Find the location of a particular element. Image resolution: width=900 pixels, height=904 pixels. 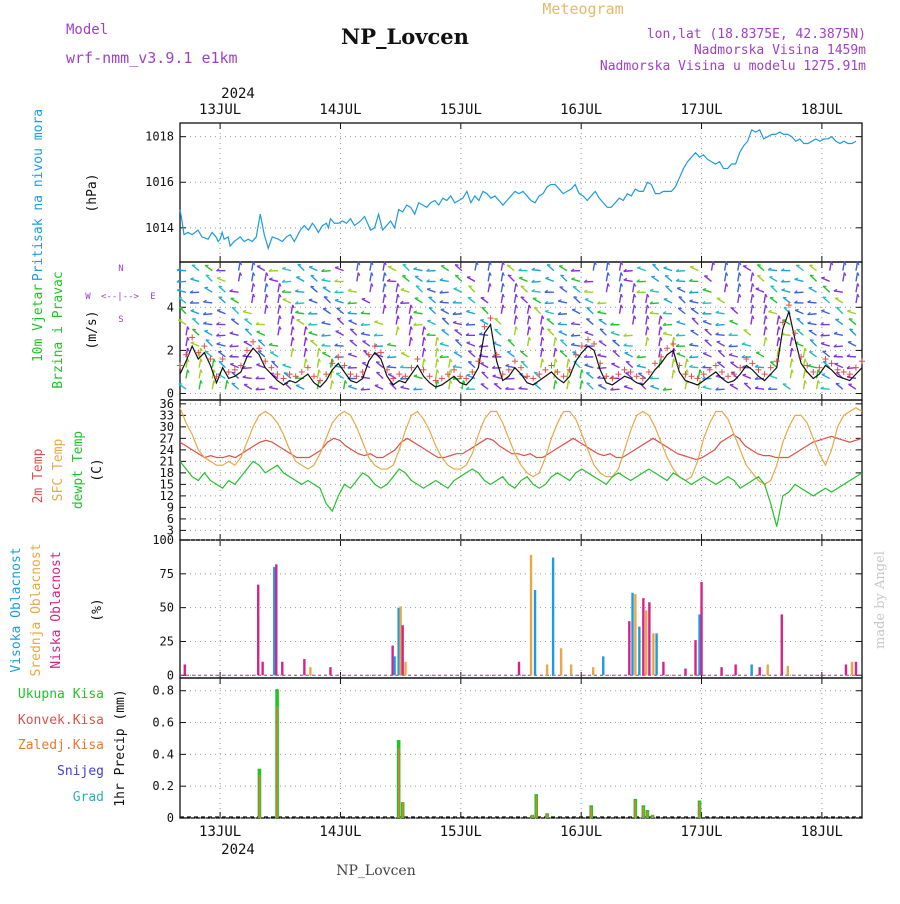

compass-w: W is located at coordinates (88, 297).